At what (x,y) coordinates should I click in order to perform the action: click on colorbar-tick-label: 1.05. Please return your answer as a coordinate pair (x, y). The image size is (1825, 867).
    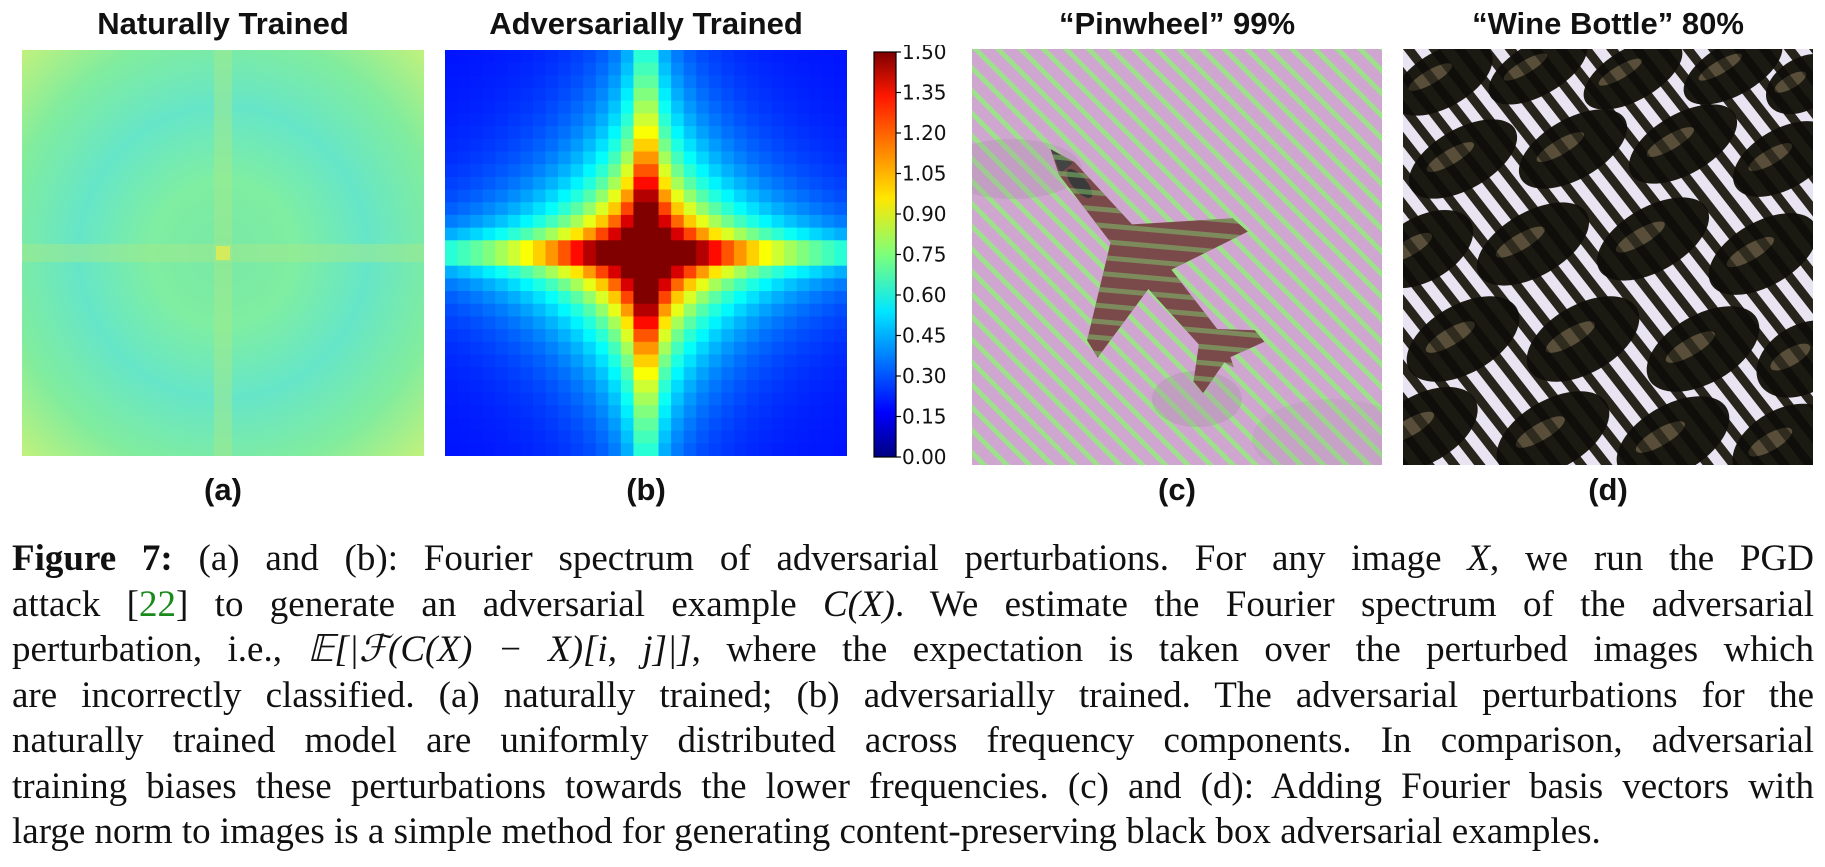
    Looking at the image, I should click on (924, 174).